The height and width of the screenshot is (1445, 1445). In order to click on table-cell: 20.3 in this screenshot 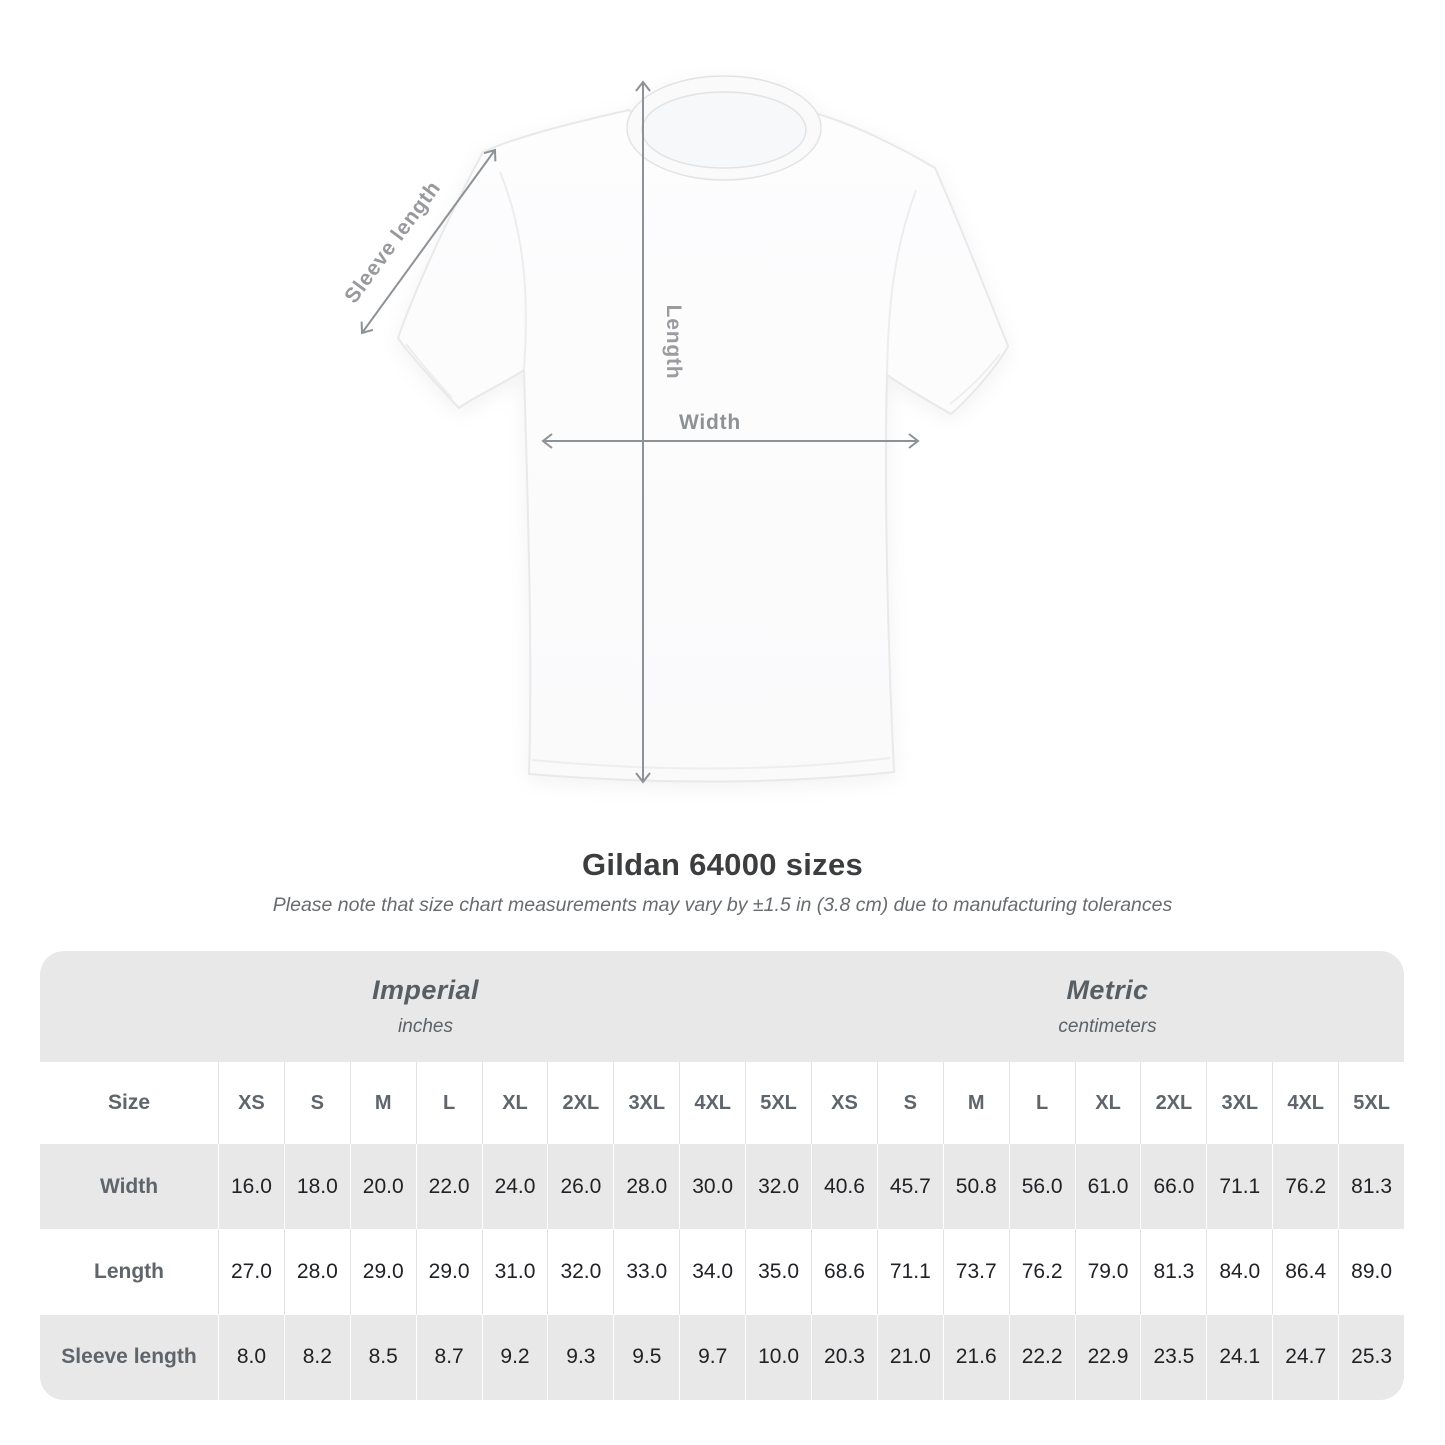, I will do `click(844, 1357)`.